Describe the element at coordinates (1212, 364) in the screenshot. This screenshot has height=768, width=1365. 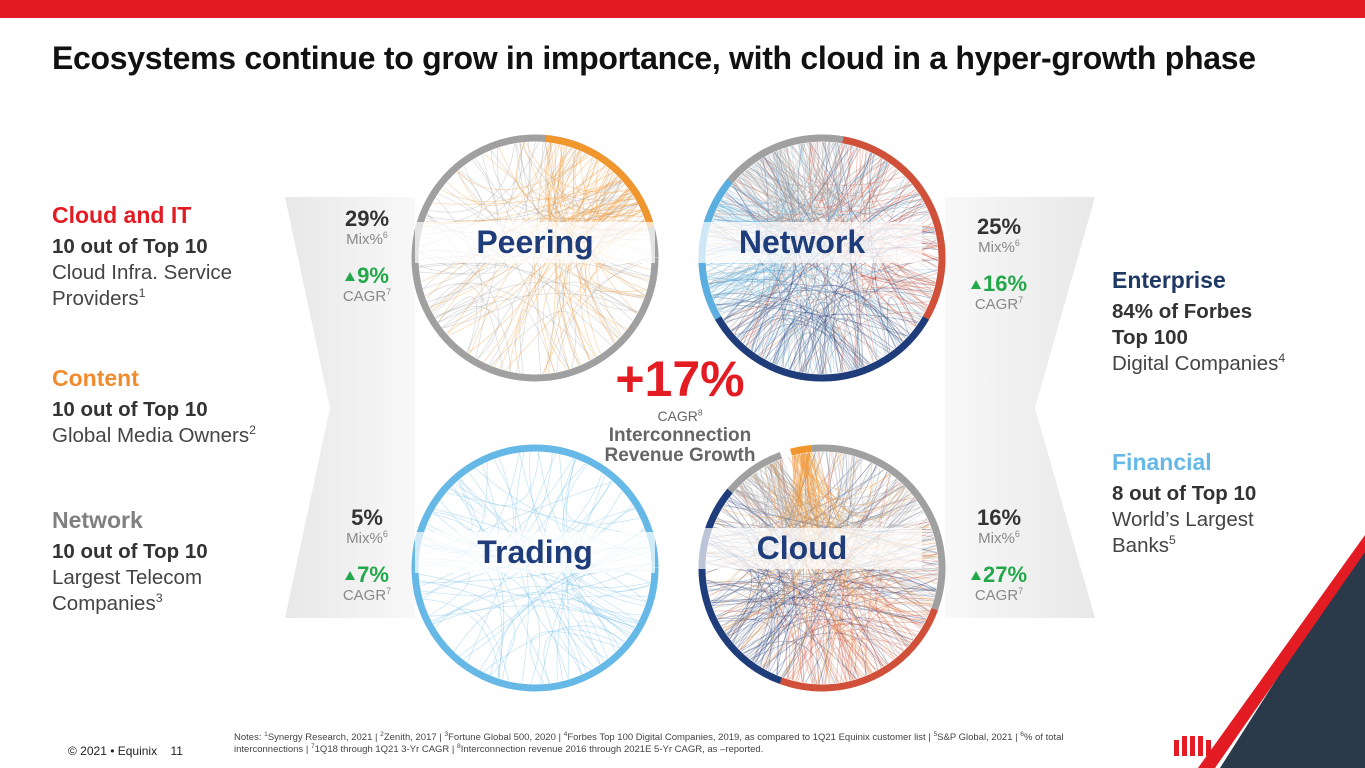
I see `segment-text: Digital Companies4` at that location.